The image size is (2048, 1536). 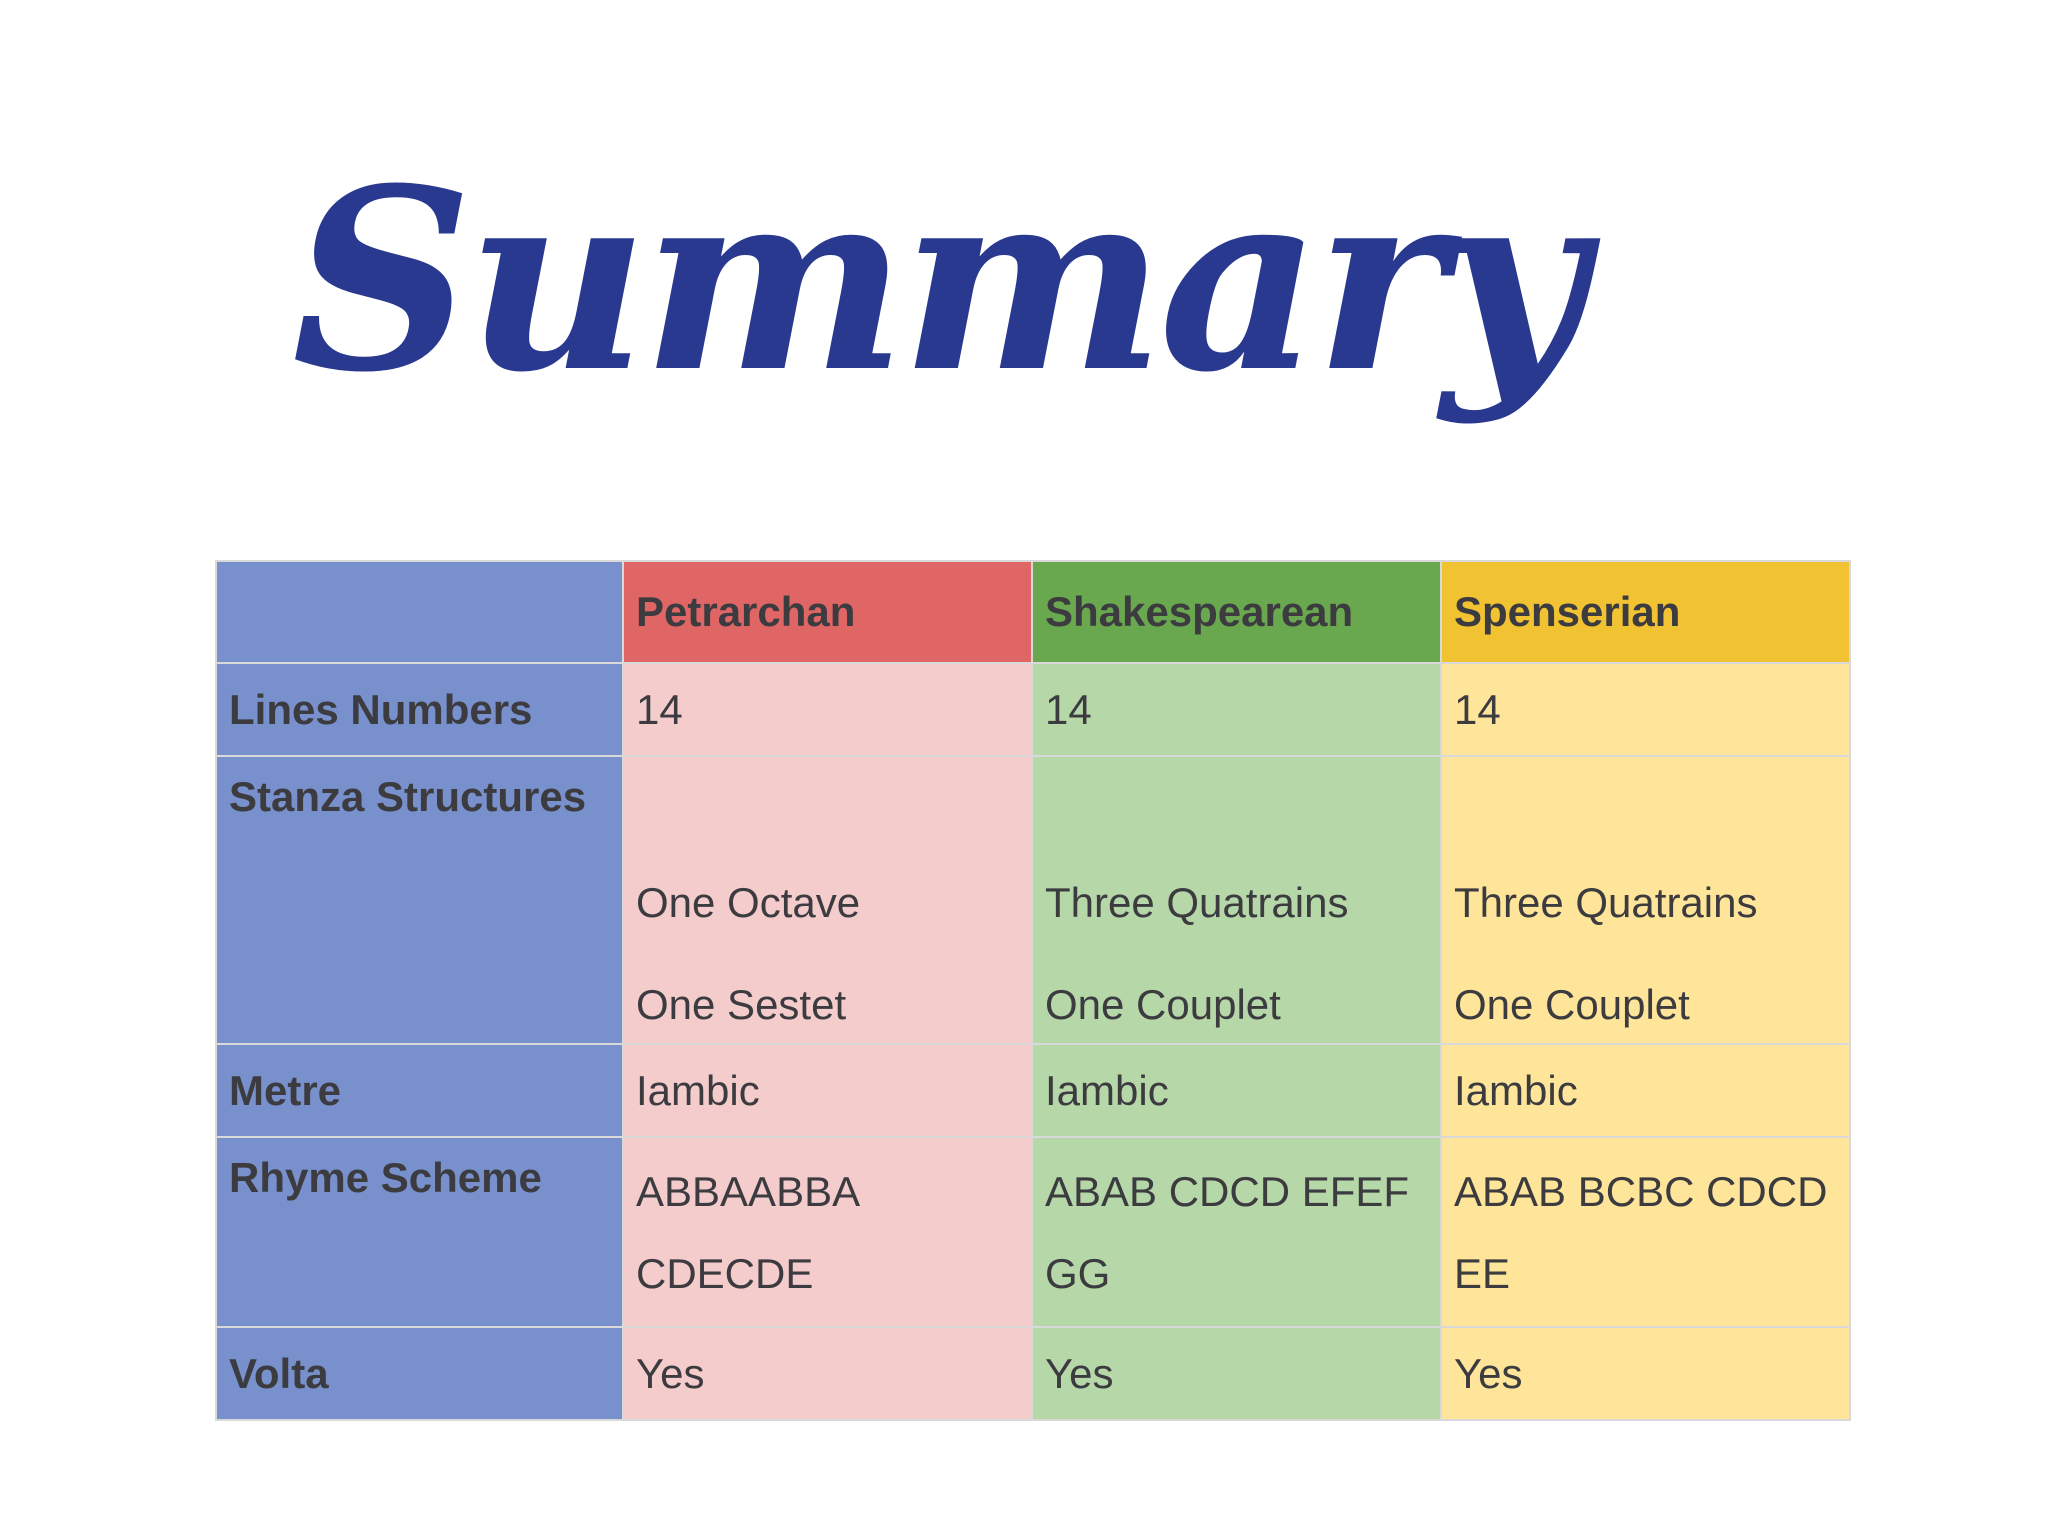 I want to click on table-header-row: Petrarchan Shakespearean Spenserian, so click(x=1033, y=612).